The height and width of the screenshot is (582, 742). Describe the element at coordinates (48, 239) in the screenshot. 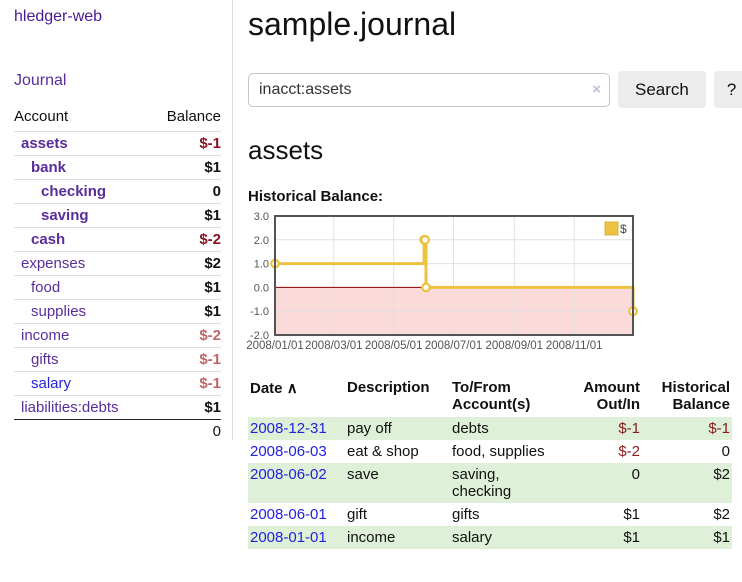

I see `account-link: cash` at that location.